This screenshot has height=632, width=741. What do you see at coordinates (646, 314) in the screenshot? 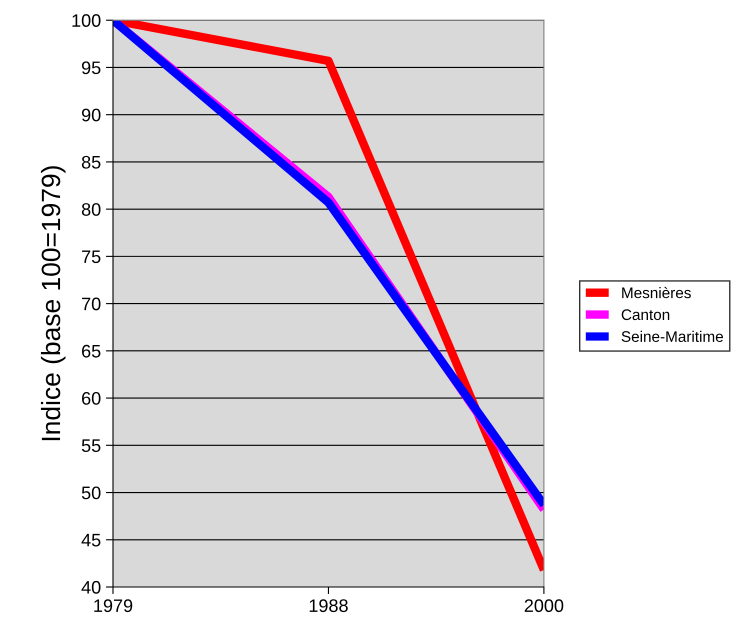
I see `legend-label: Canton` at bounding box center [646, 314].